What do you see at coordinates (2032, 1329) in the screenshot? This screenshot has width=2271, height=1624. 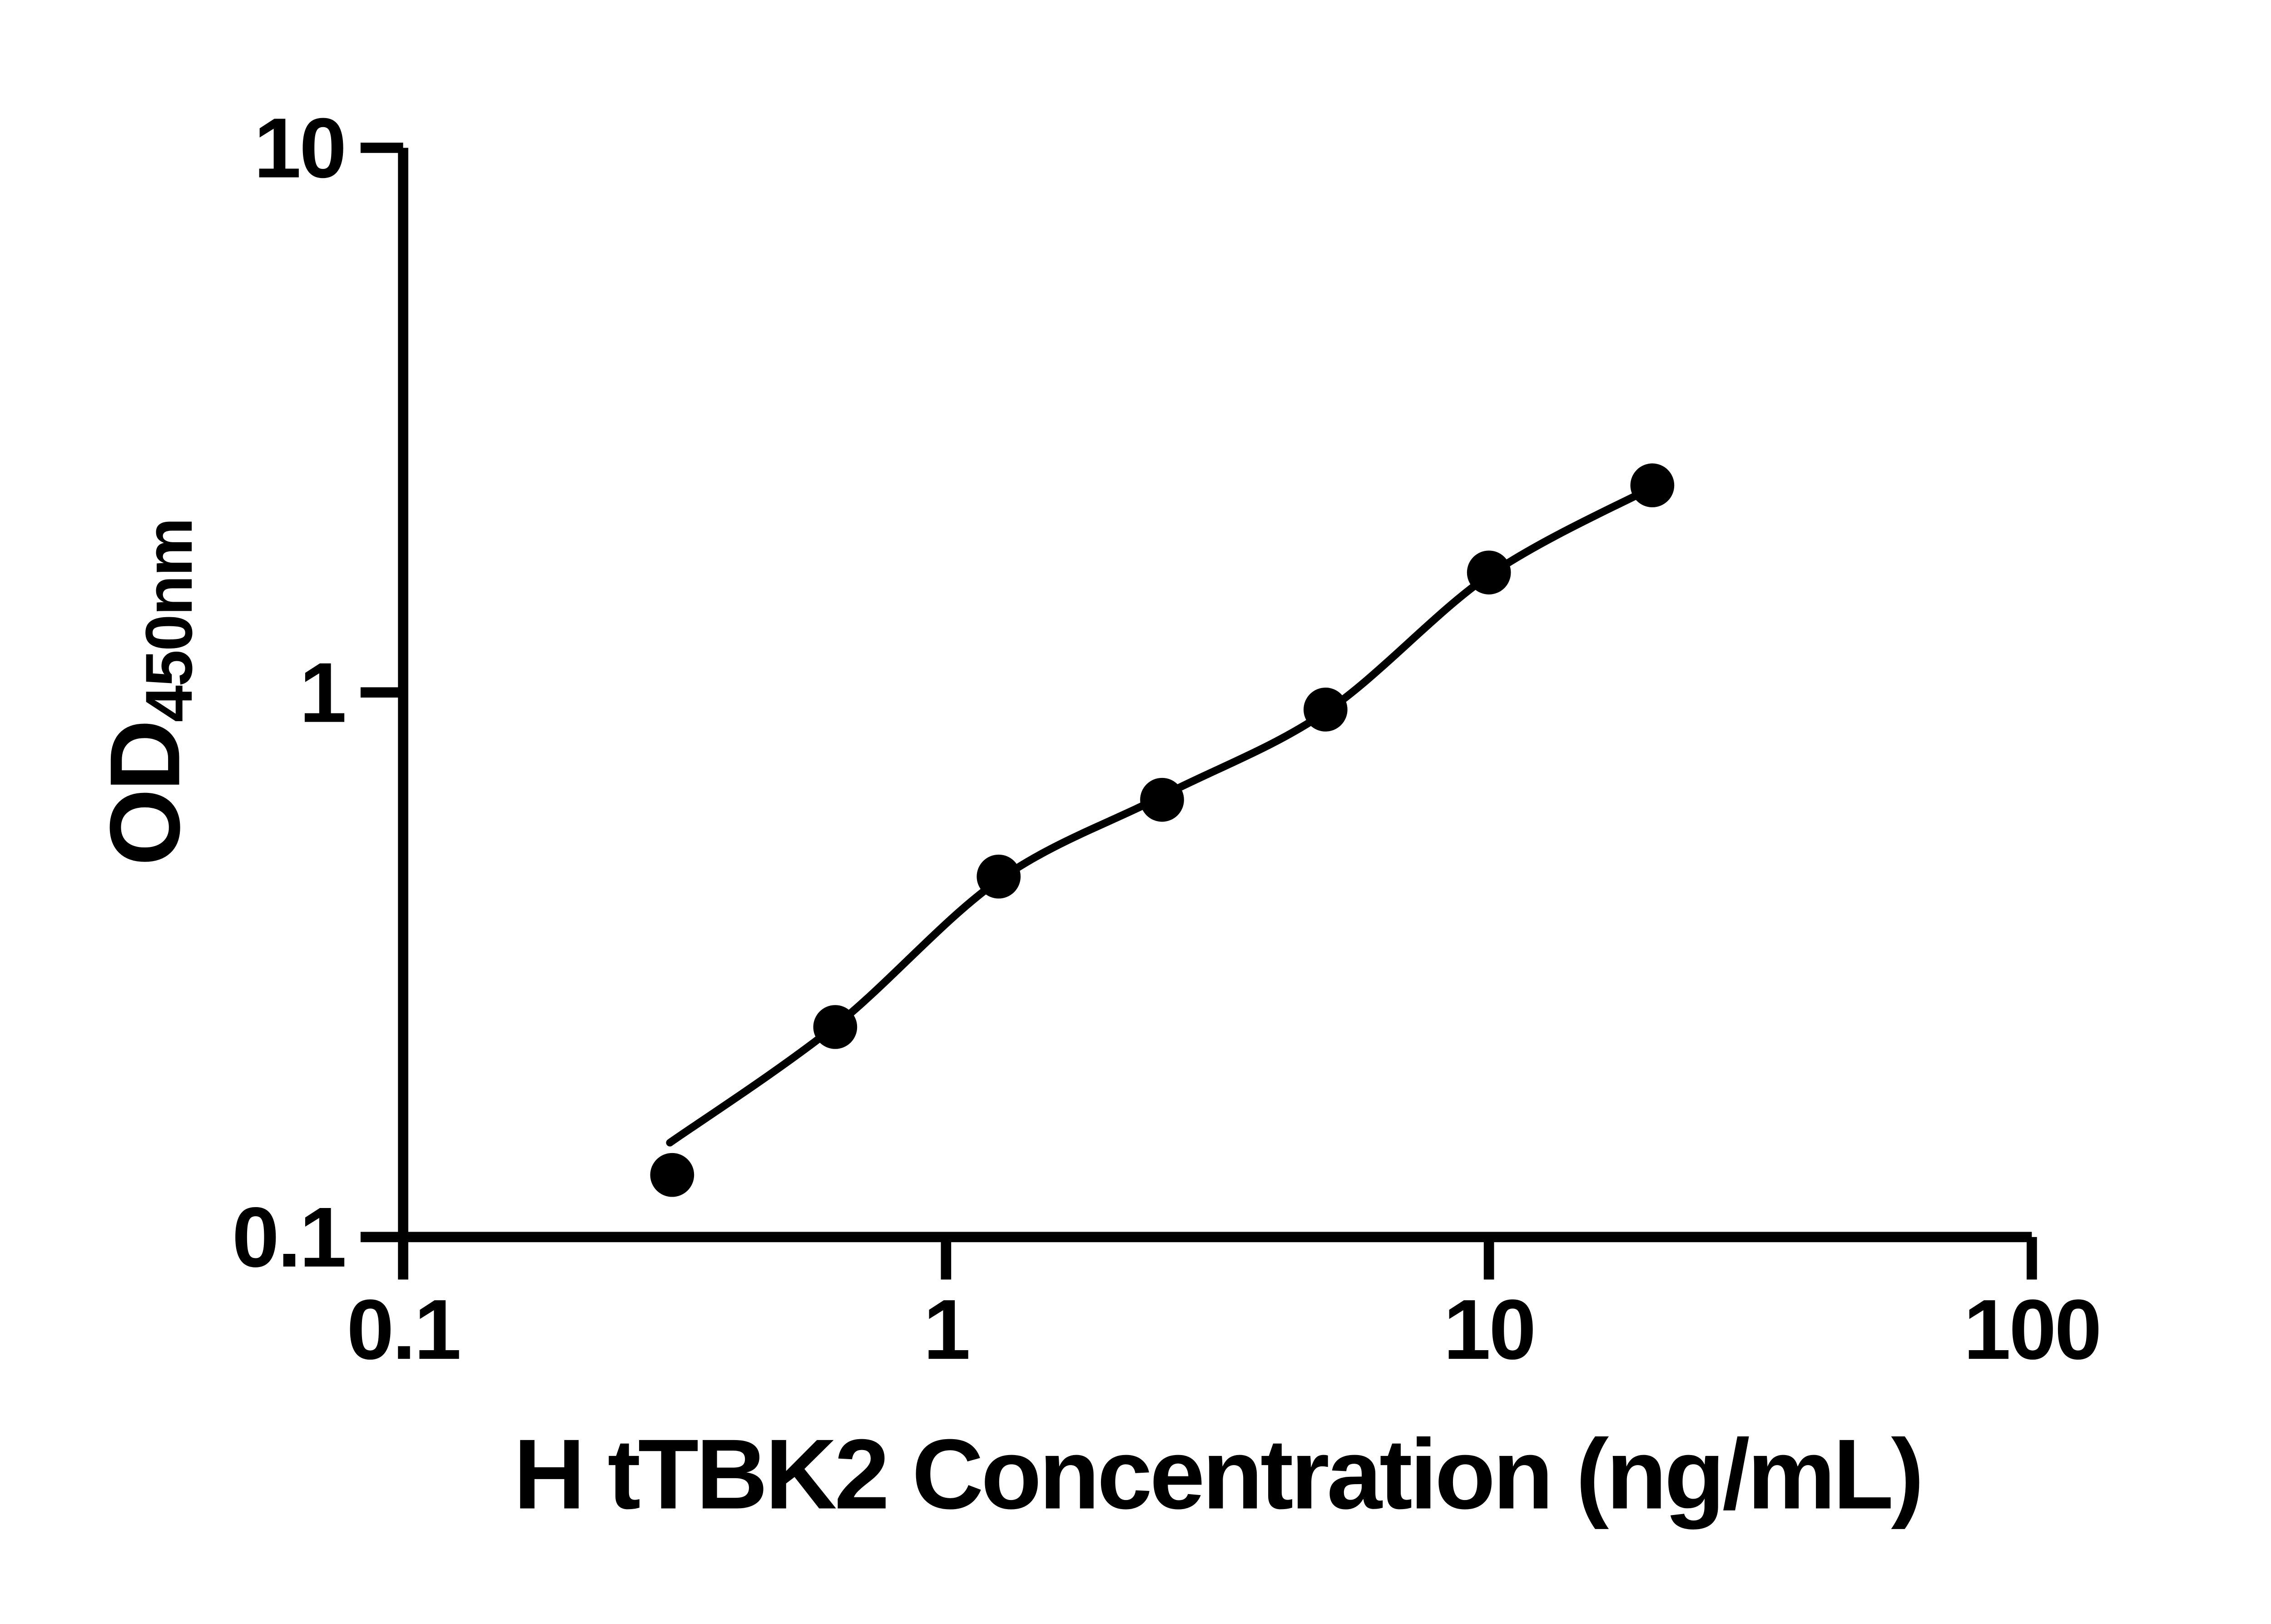 I see `x-tick-label: 100` at bounding box center [2032, 1329].